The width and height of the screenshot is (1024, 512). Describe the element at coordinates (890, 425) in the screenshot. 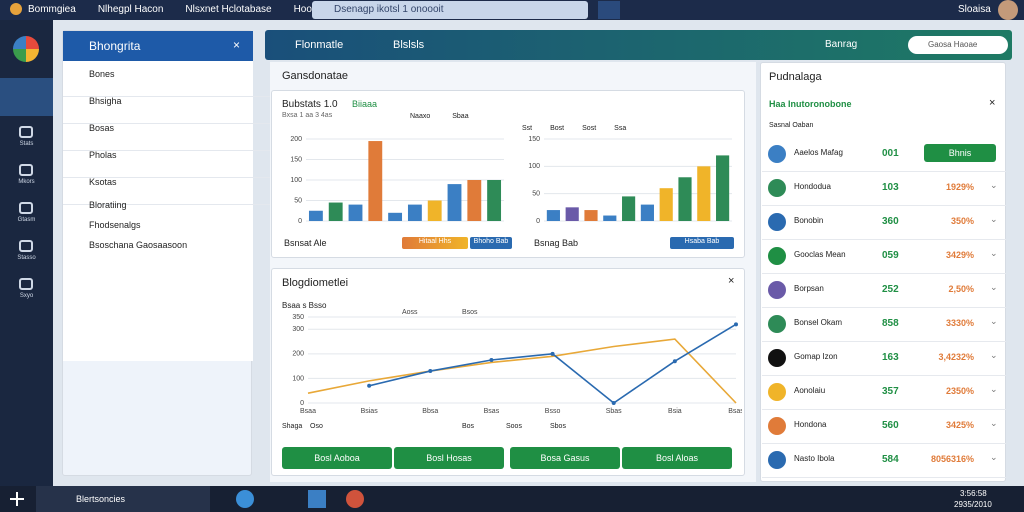

I see `row-value: 560` at that location.